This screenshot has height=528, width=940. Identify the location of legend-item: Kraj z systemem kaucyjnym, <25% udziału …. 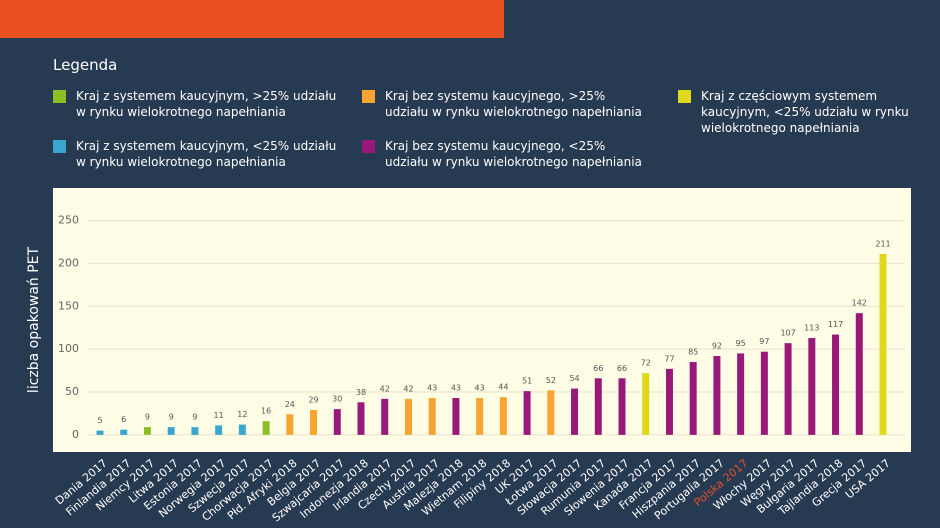
(197, 154).